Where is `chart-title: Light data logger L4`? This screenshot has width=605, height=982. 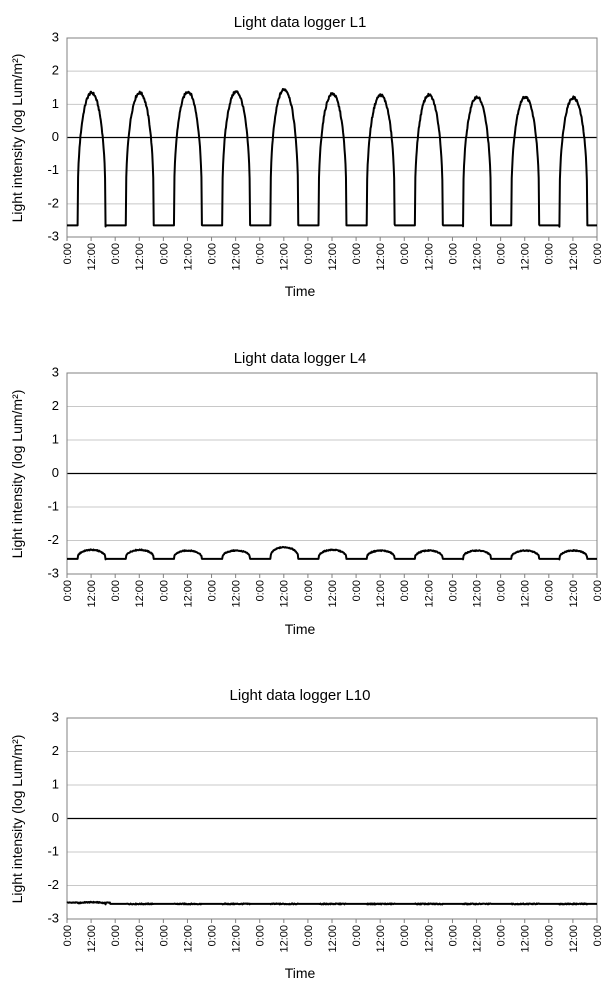 chart-title: Light data logger L4 is located at coordinates (300, 358).